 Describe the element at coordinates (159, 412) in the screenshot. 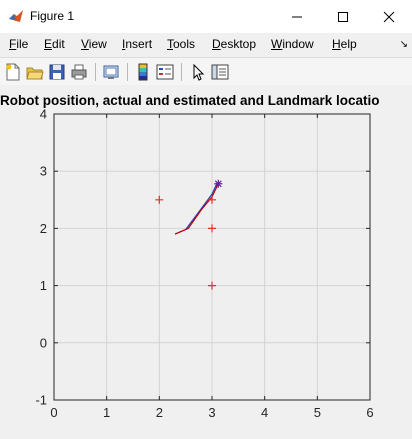

I see `x-tick-label: 2` at that location.